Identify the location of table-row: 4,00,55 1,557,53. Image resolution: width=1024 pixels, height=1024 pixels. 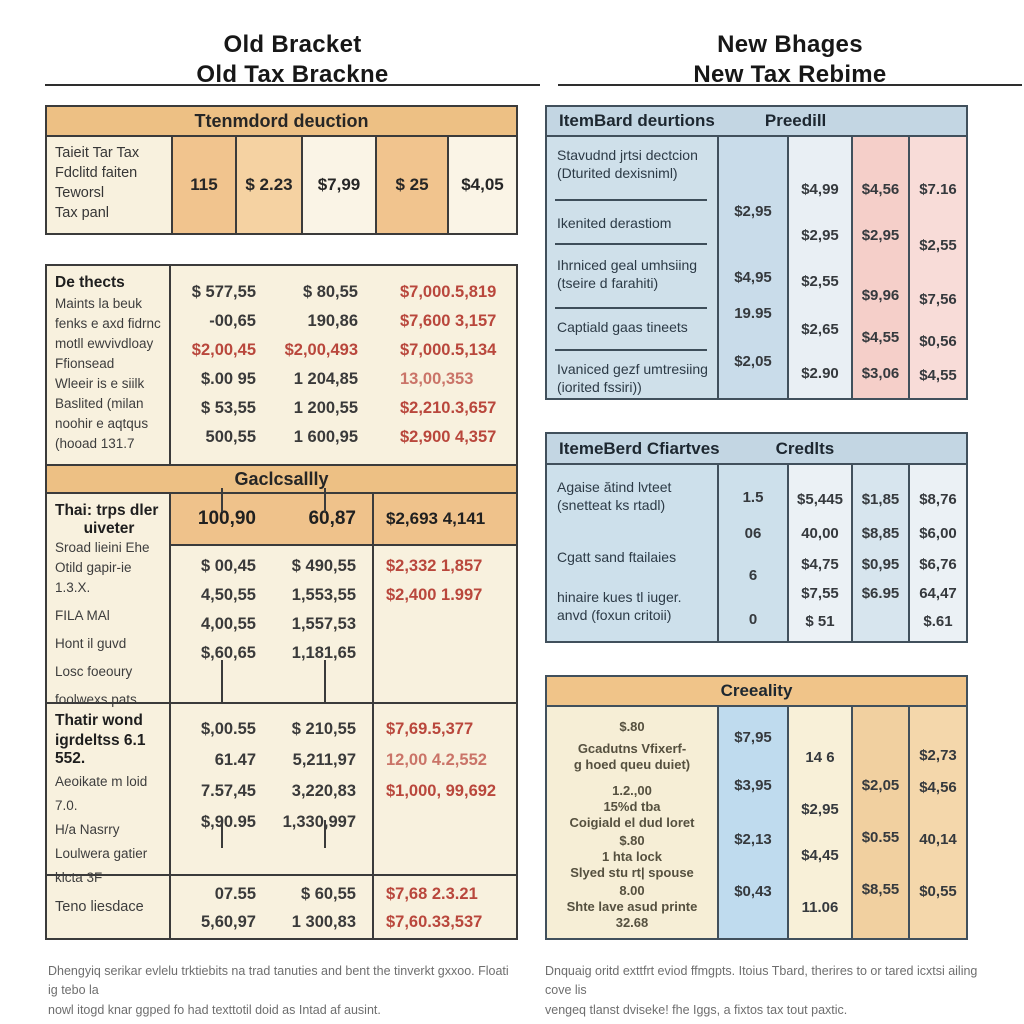
(278, 624).